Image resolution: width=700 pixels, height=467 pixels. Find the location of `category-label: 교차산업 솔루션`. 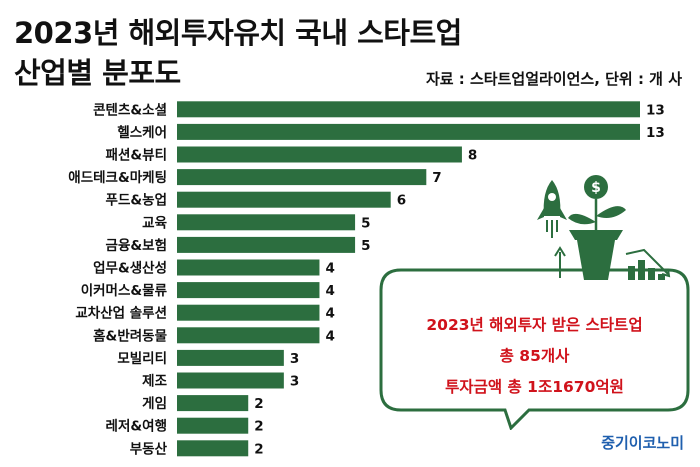

category-label: 교차산업 솔루션 is located at coordinates (121, 313).